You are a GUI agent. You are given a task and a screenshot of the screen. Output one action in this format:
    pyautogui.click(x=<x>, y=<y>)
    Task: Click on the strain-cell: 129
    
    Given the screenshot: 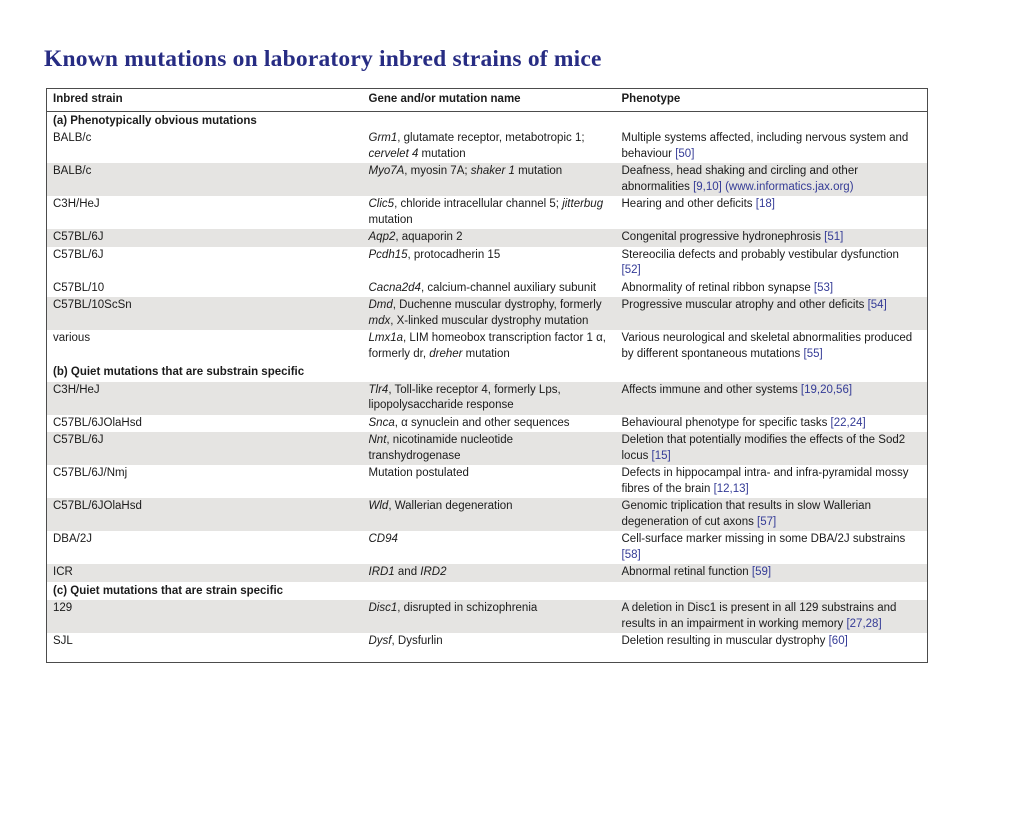 What is the action you would take?
    pyautogui.click(x=204, y=616)
    